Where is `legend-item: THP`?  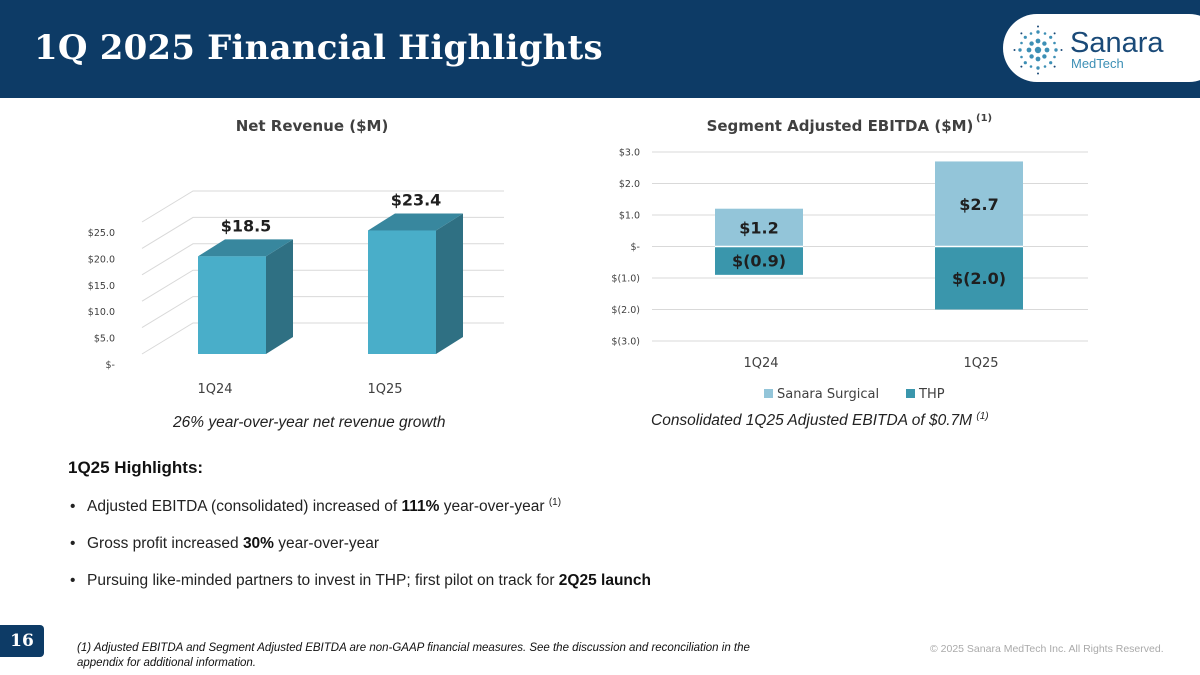
legend-item: THP is located at coordinates (925, 394).